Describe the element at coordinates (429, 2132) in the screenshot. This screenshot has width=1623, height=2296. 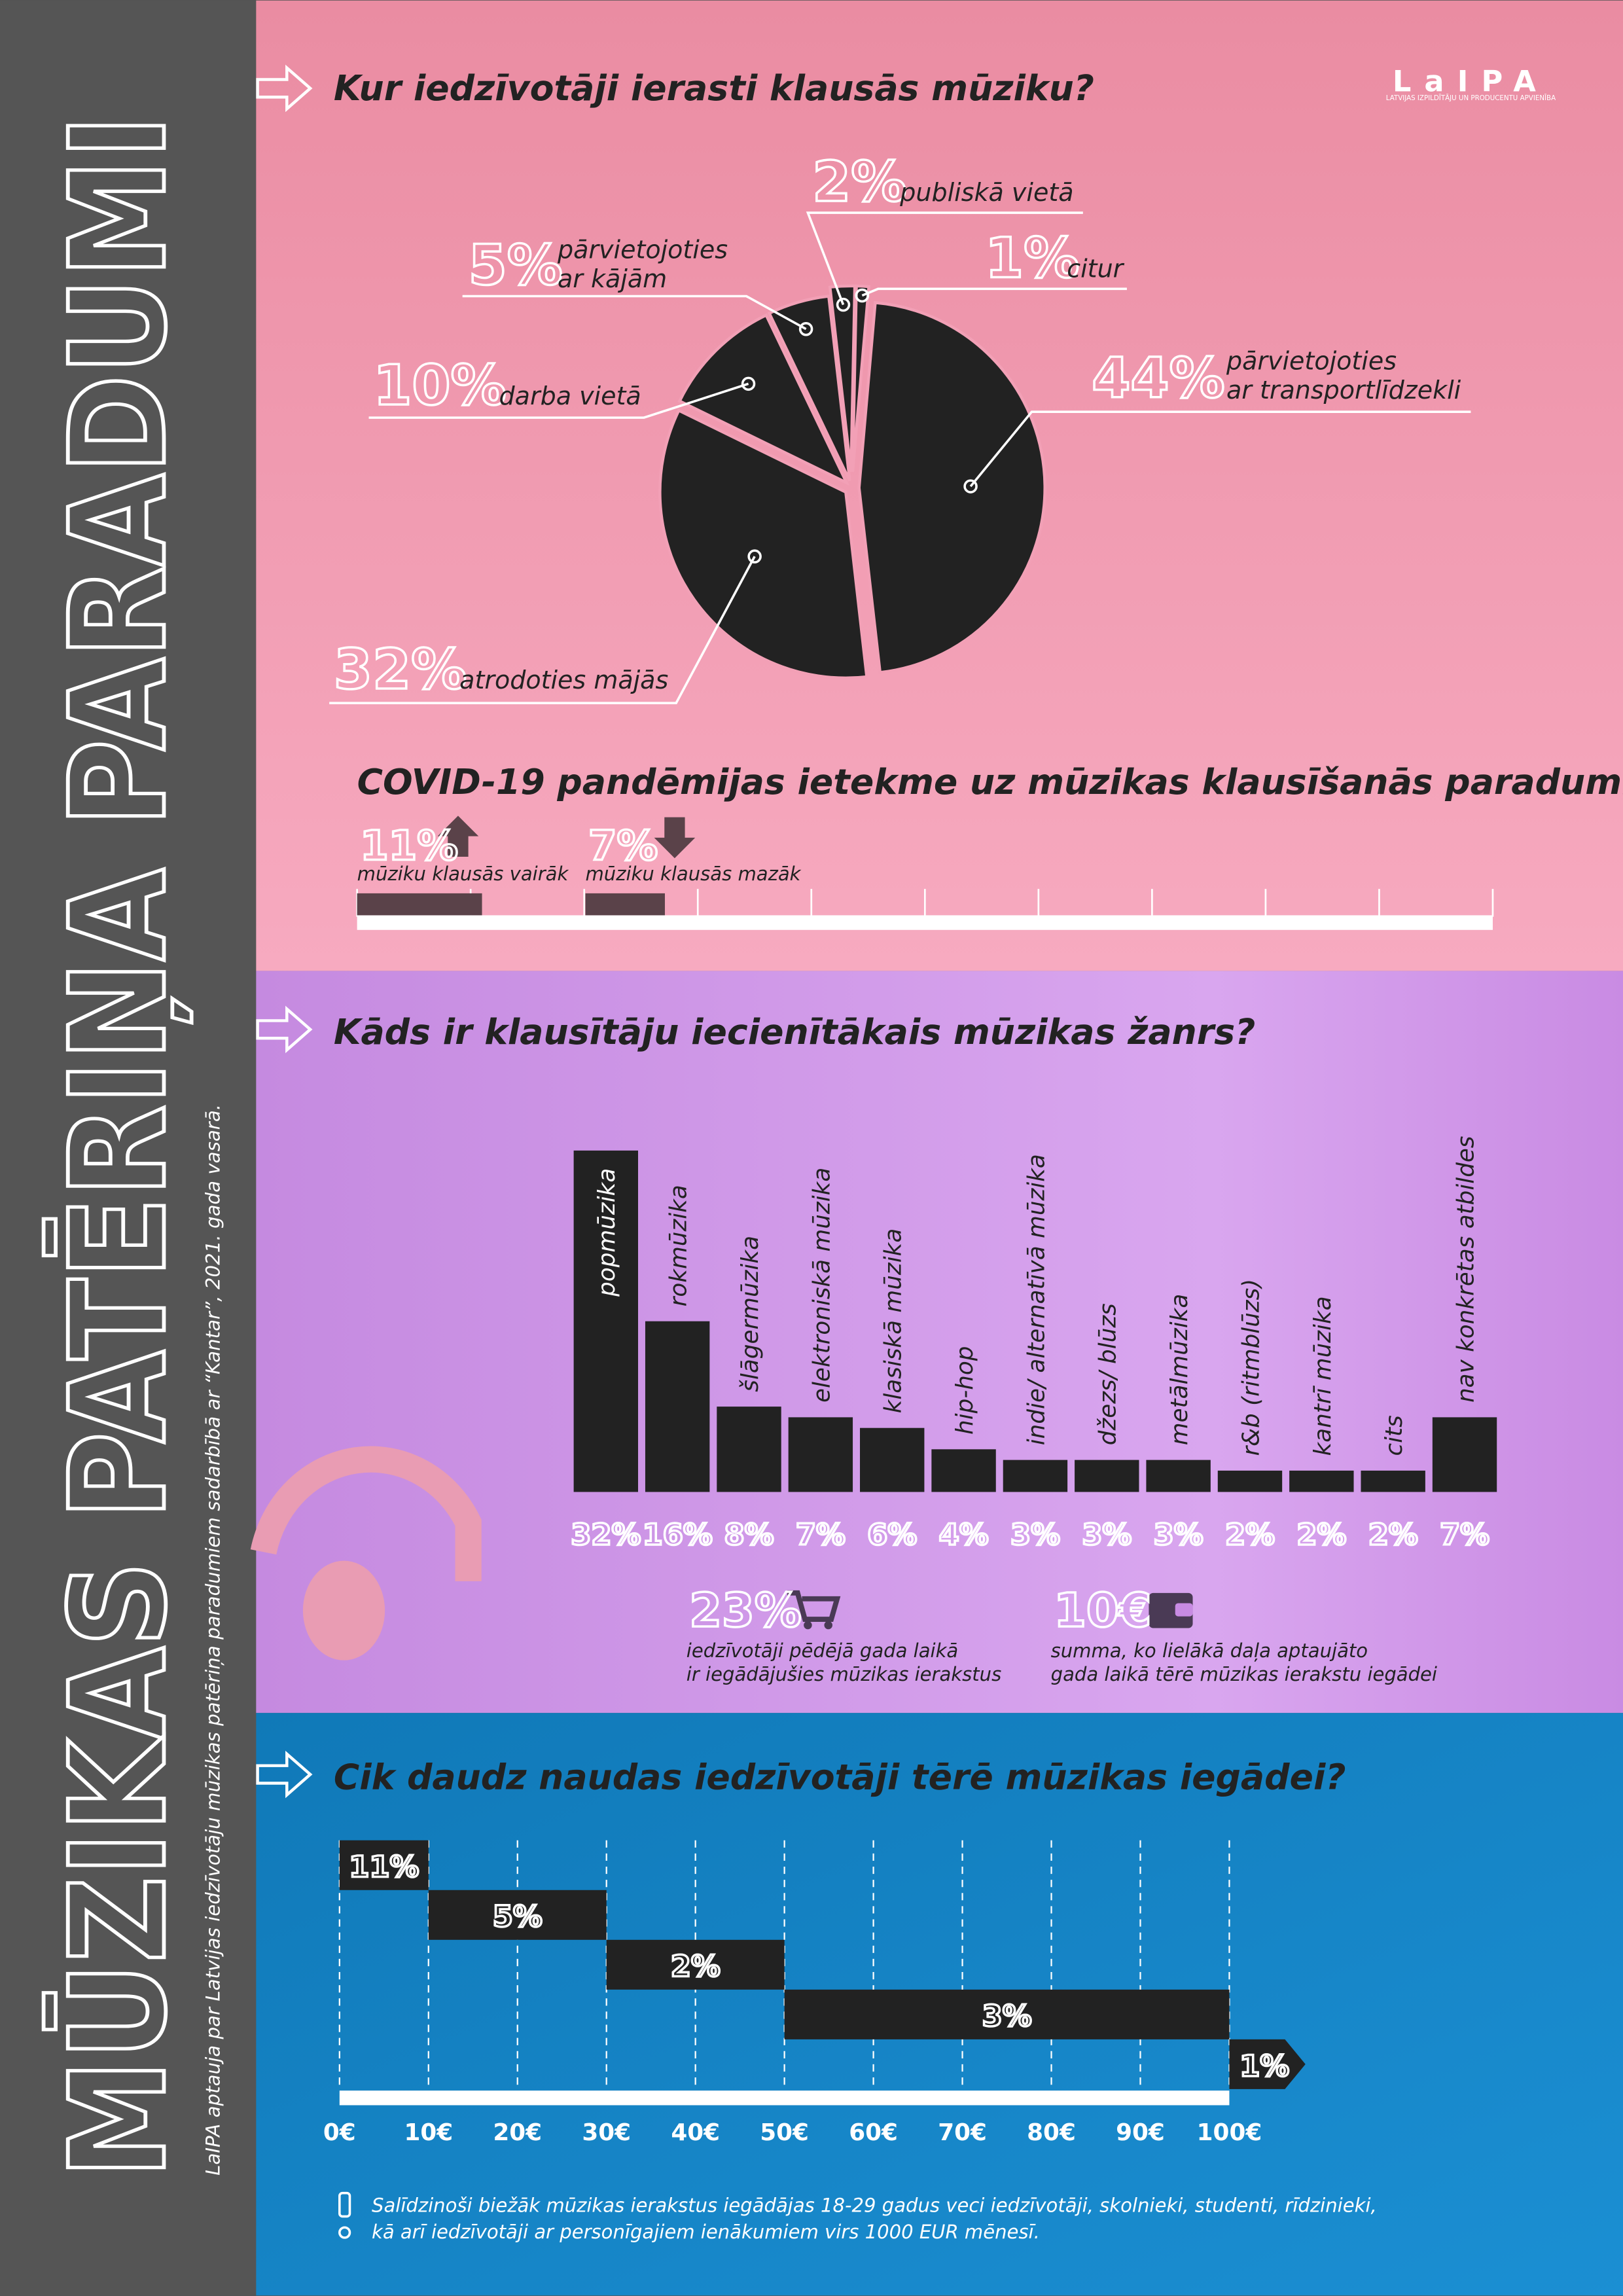
I see `x-tick-label: 10€` at that location.